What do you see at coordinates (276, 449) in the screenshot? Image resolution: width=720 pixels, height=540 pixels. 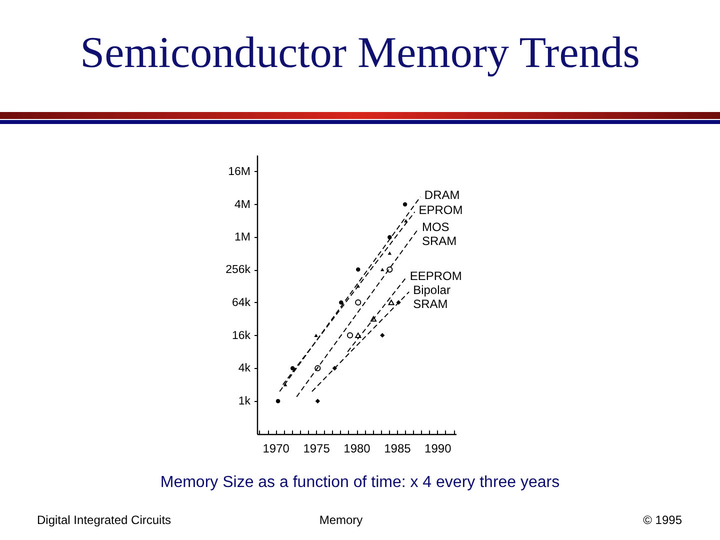 I see `x-tick-label: 1970` at bounding box center [276, 449].